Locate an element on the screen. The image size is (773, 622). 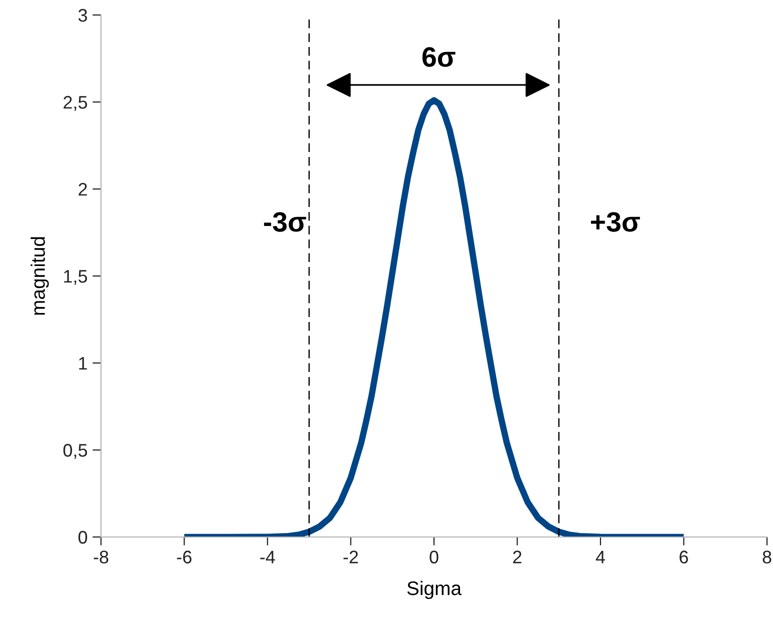
x-tick-label: 8 is located at coordinates (767, 557).